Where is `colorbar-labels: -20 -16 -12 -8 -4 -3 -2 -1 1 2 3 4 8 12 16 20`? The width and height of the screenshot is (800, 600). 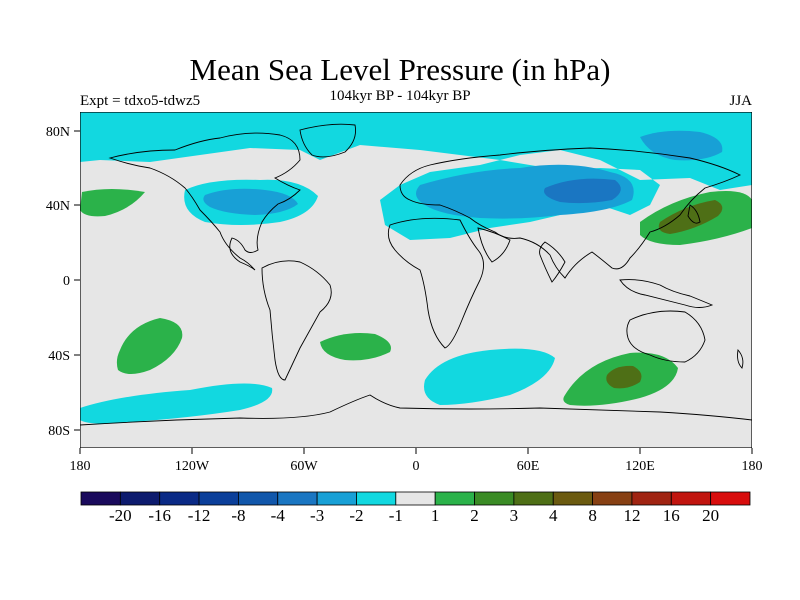
colorbar-labels: -20 -16 -12 -8 -4 -3 -2 -1 1 2 3 4 8 12 16 20 is located at coordinates (414, 515).